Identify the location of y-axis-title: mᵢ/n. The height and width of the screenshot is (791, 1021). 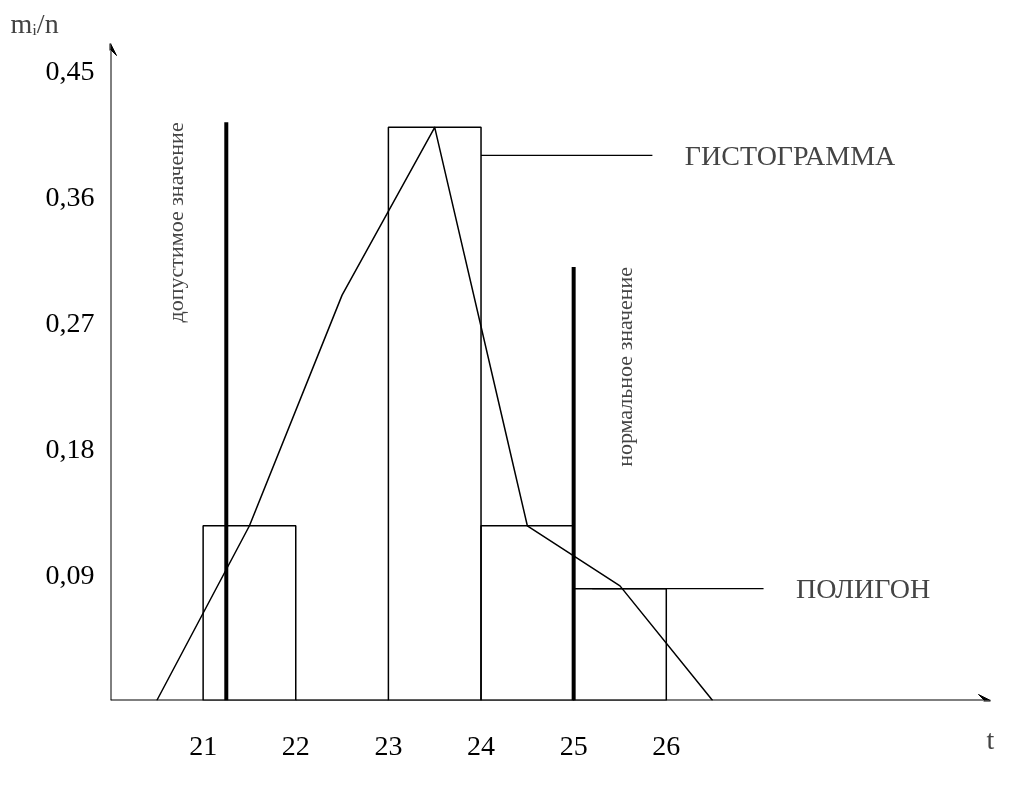
(34, 23).